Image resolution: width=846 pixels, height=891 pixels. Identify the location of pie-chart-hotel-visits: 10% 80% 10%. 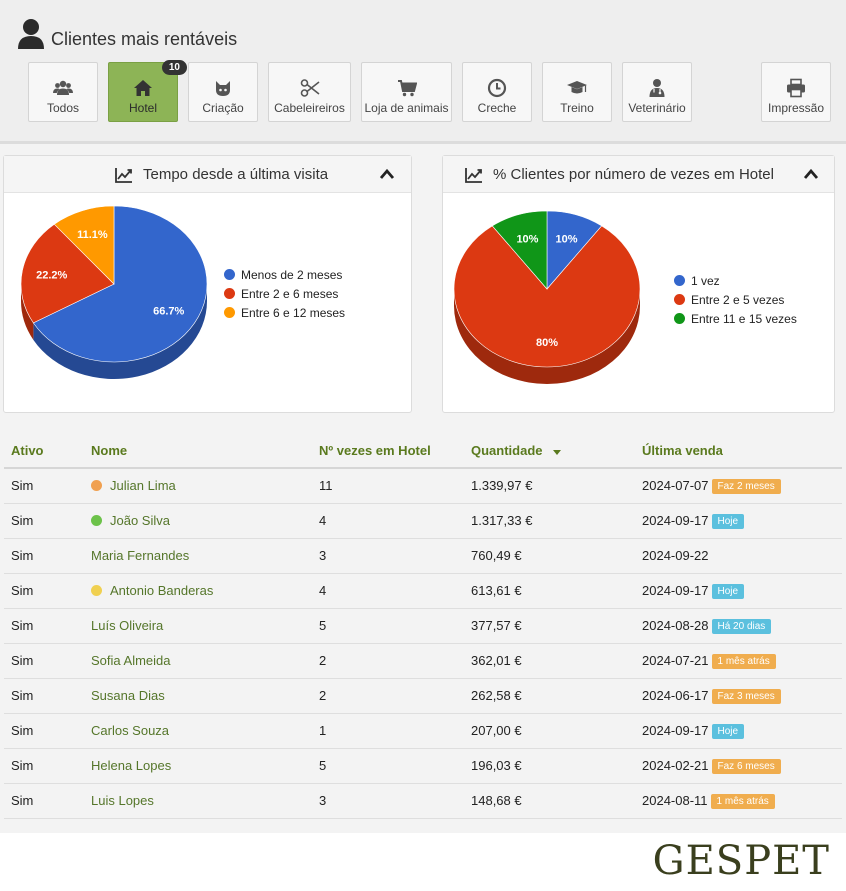
(547, 297).